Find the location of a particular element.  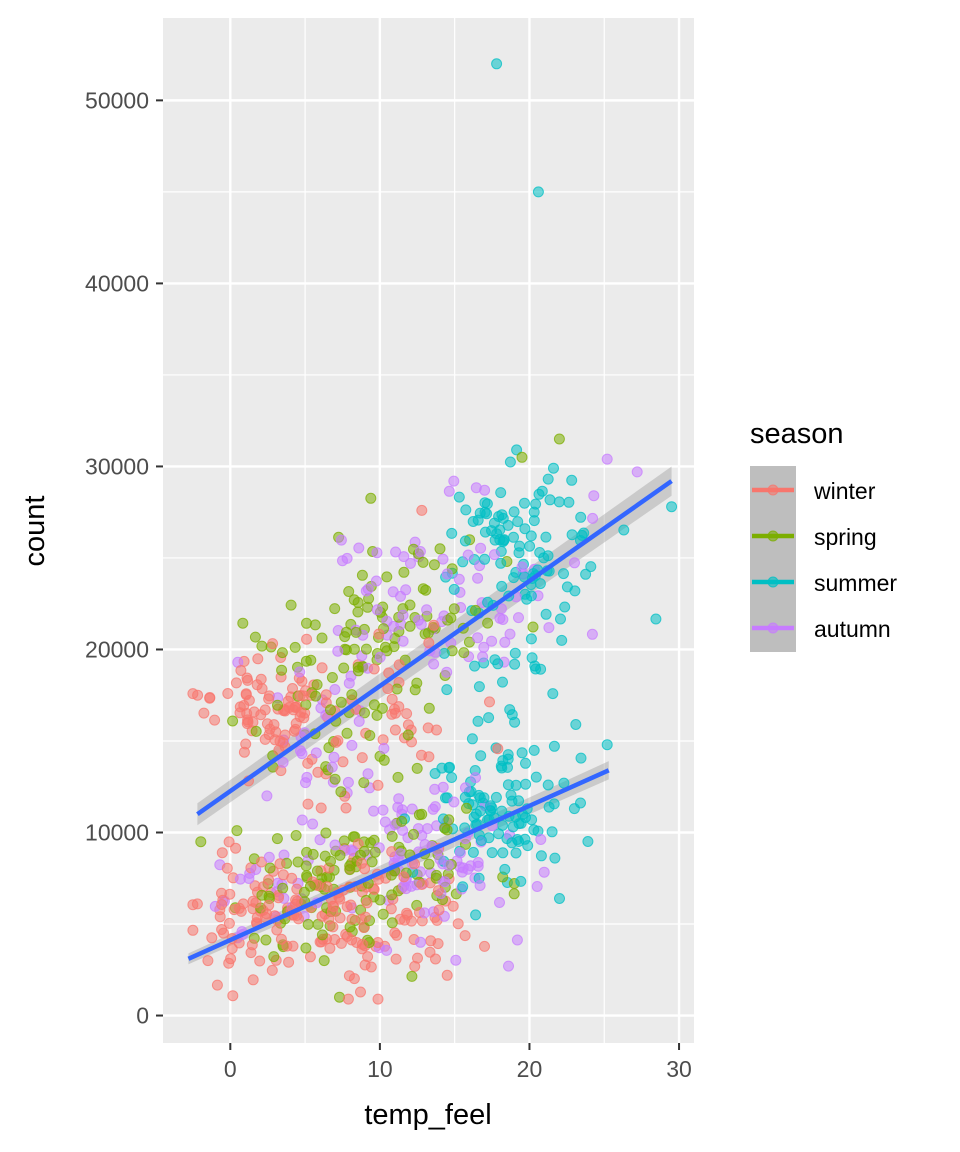

y-tick-label: 40000 is located at coordinates (117, 283).